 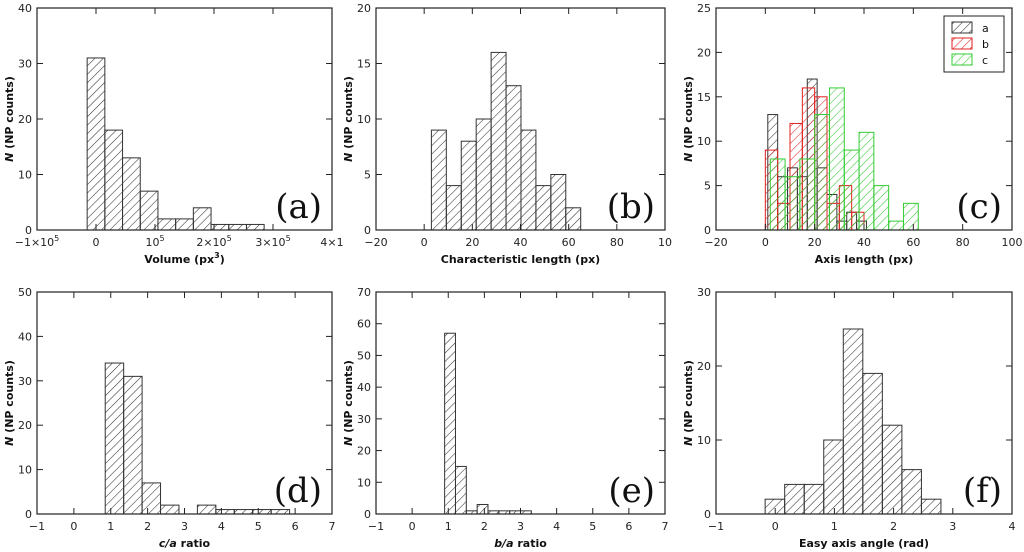 I want to click on ytick-label-a-2: 20, so click(x=25, y=119).